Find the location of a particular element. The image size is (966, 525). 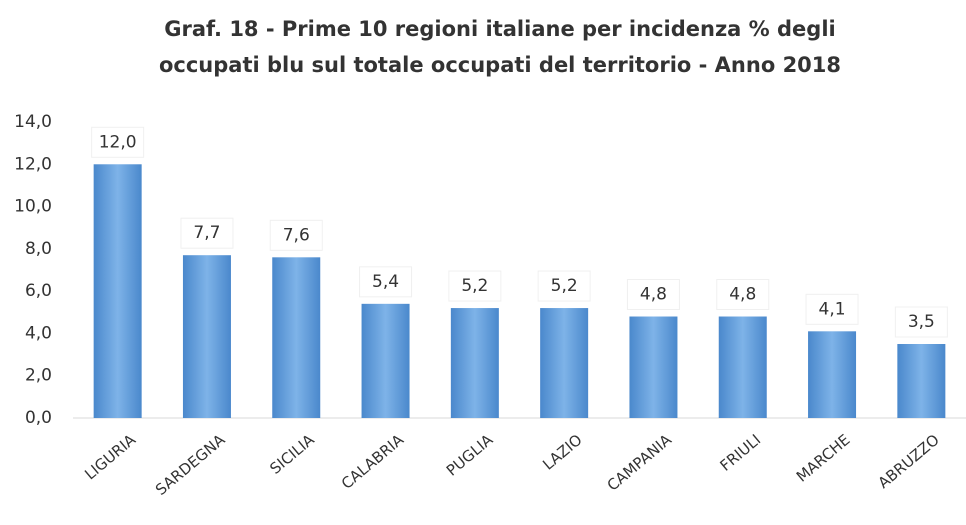

value-label: 12,0 is located at coordinates (118, 142).